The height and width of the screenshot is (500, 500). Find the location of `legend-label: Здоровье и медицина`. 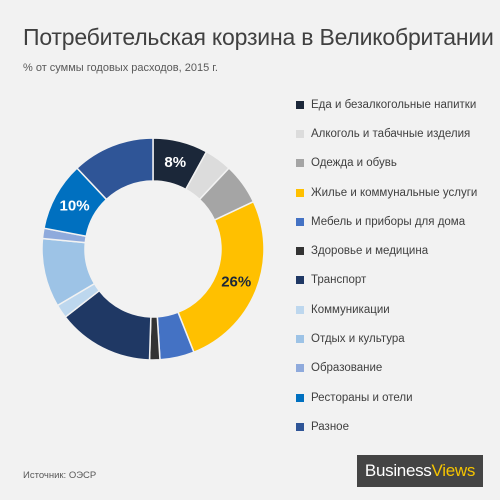

legend-label: Здоровье и медицина is located at coordinates (370, 251).